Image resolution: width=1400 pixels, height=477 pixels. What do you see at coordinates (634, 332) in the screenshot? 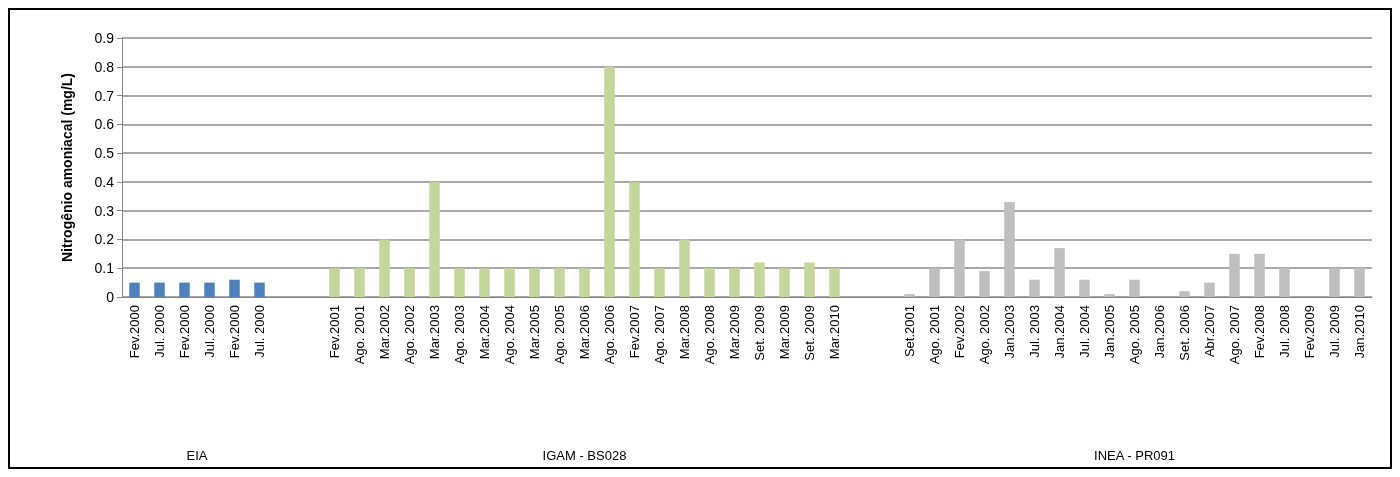
I see `x-tick-label: Fev.2007` at bounding box center [634, 332].